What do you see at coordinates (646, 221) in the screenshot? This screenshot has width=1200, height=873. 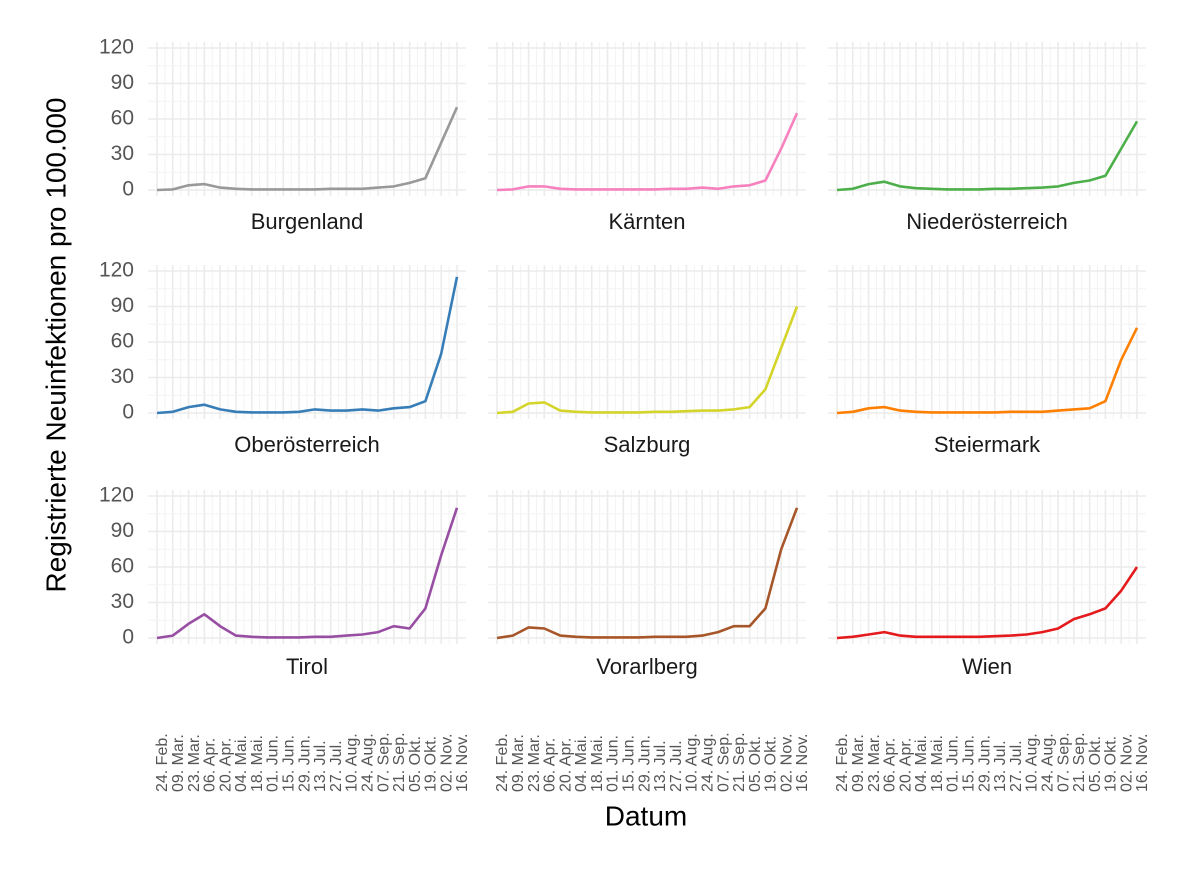 I see `panel-title: Kärnten` at bounding box center [646, 221].